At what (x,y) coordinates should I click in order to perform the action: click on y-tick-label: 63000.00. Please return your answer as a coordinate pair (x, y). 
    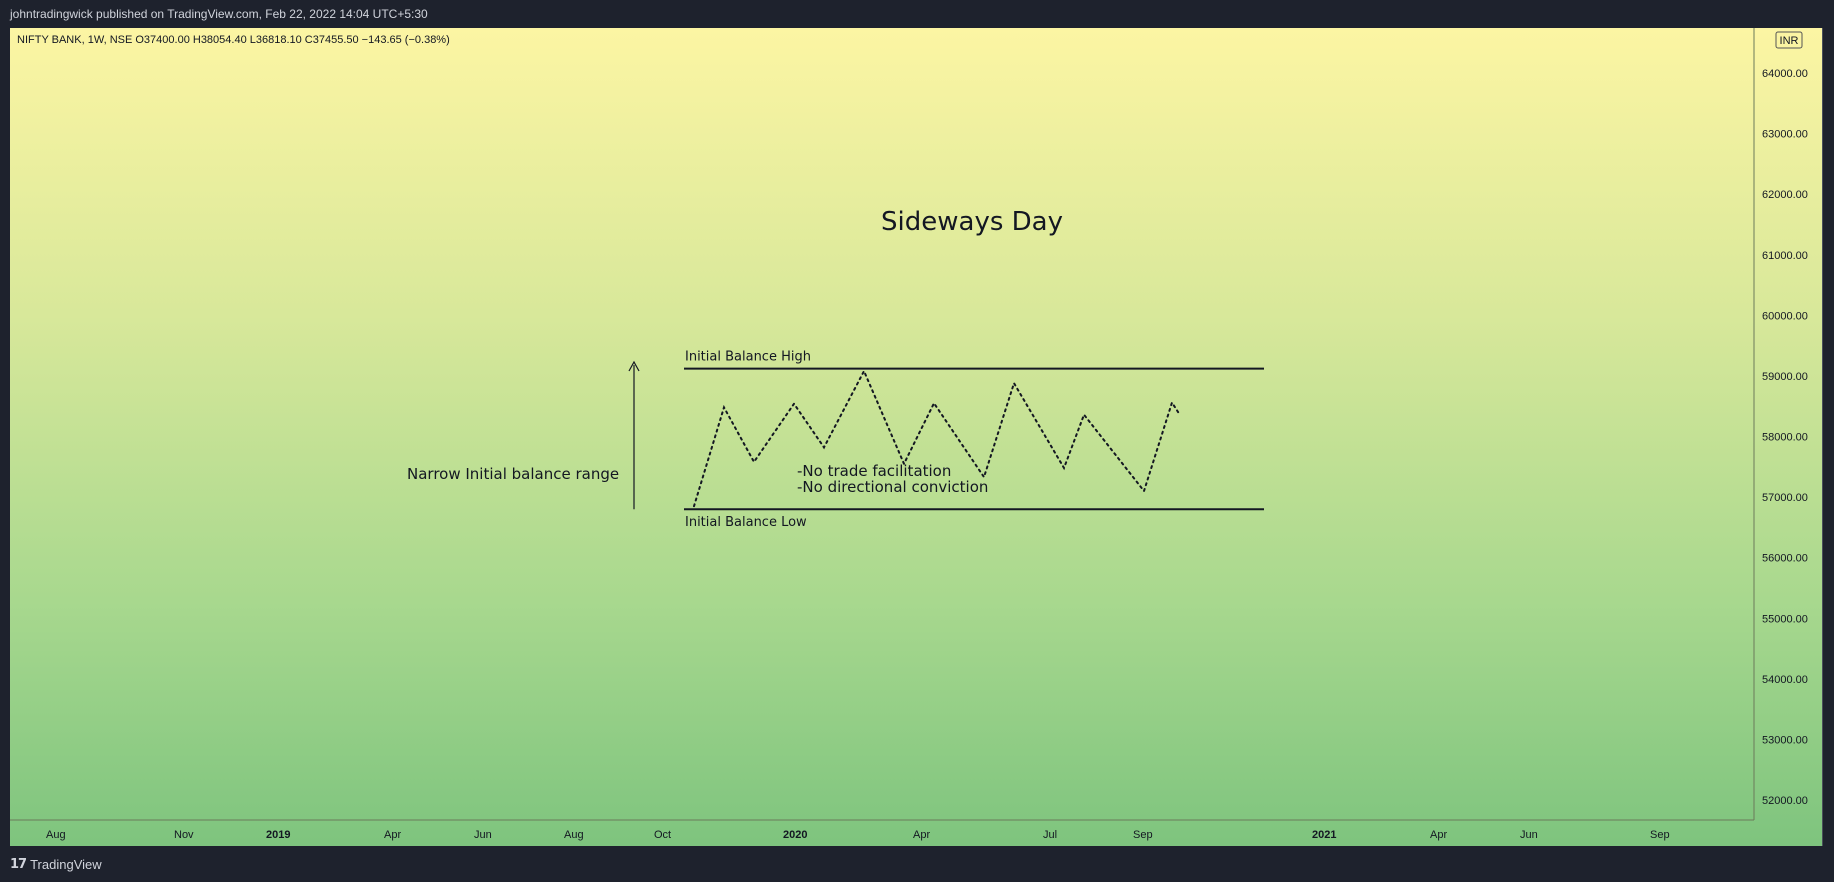
    Looking at the image, I should click on (1785, 135).